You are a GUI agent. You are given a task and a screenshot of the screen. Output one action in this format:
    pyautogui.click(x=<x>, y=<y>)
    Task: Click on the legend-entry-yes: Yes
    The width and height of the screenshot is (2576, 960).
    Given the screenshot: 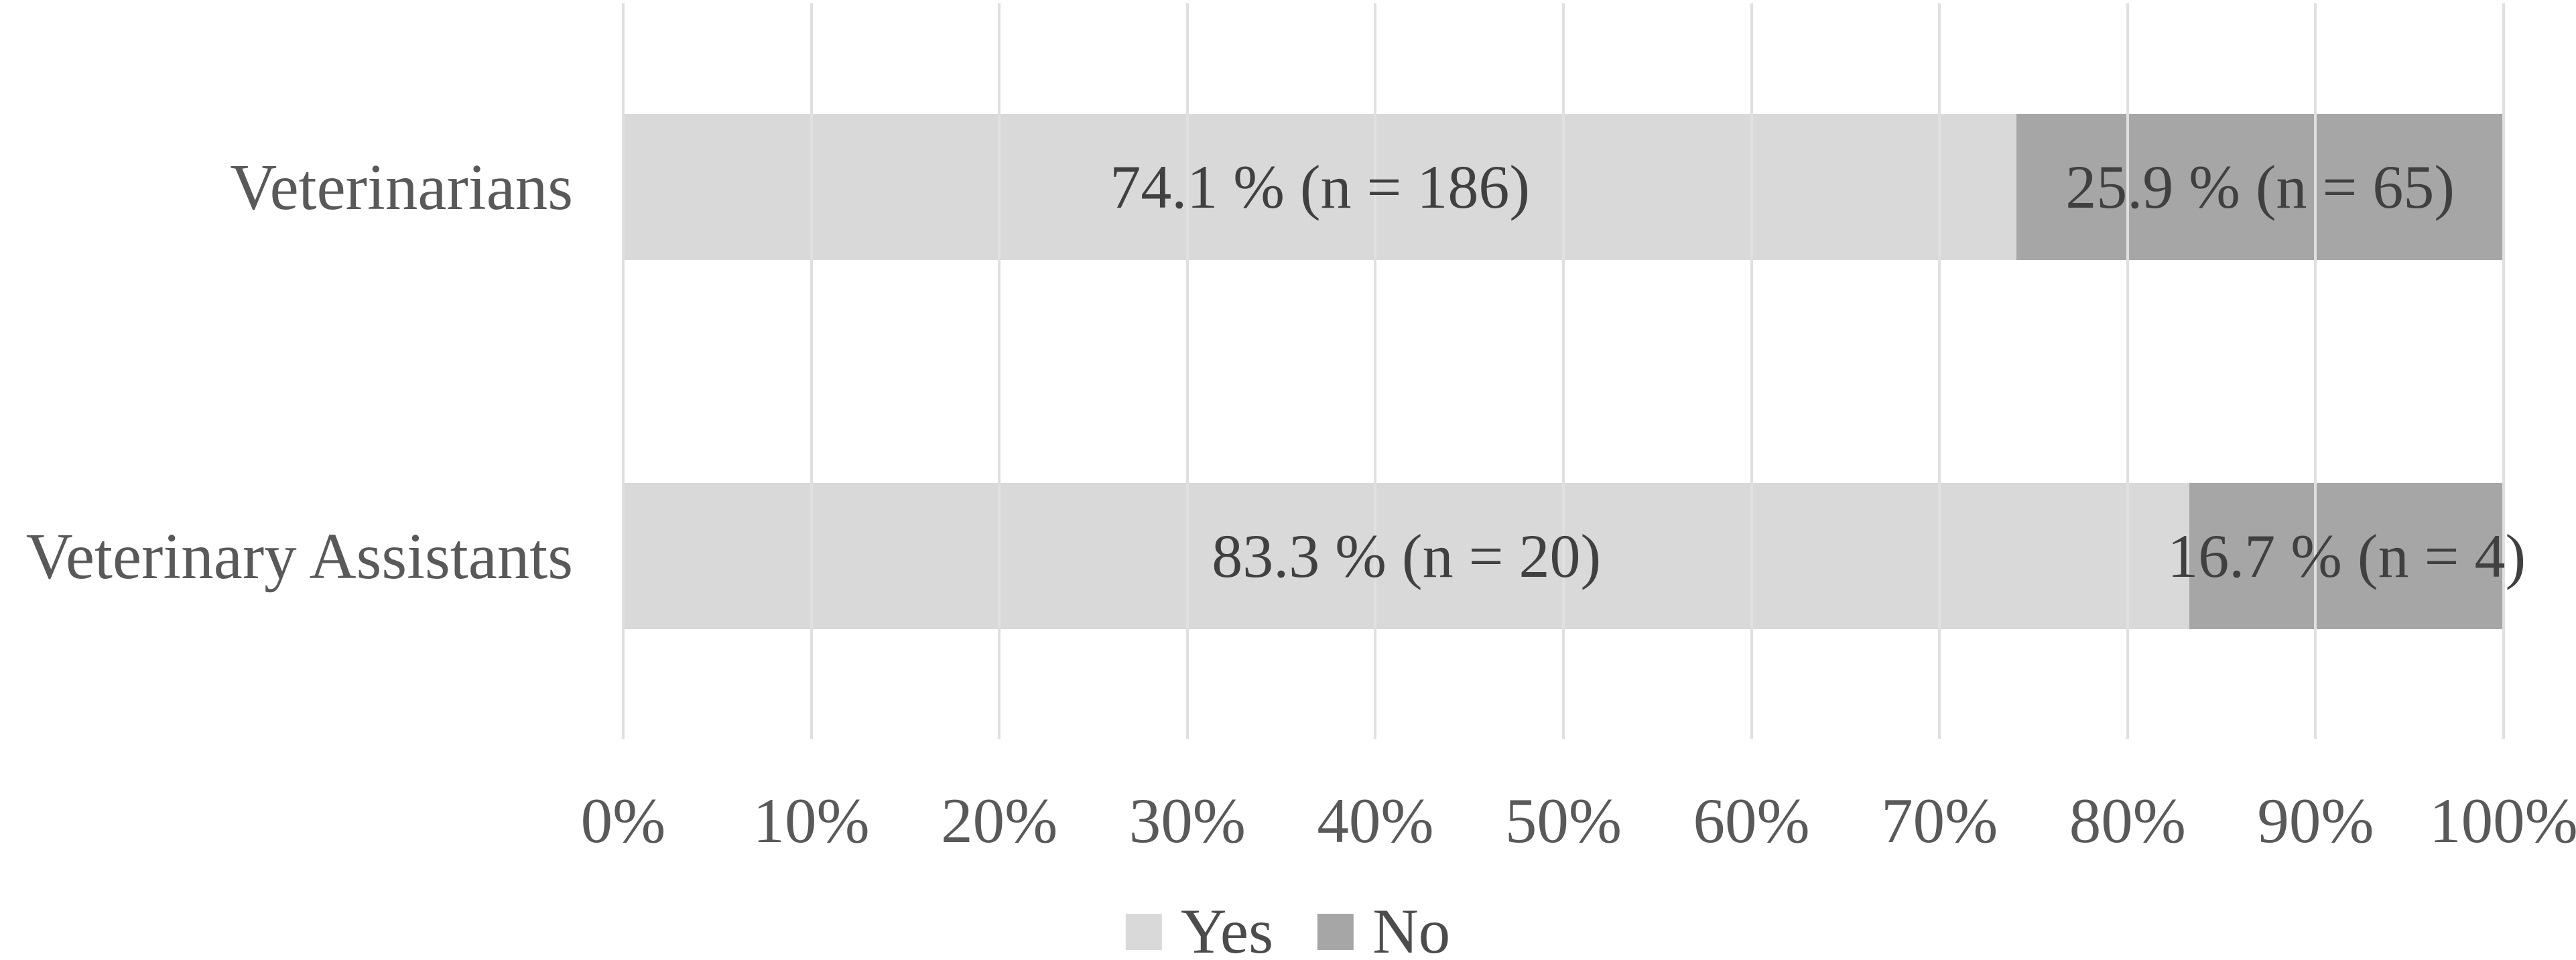 What is the action you would take?
    pyautogui.click(x=1199, y=928)
    